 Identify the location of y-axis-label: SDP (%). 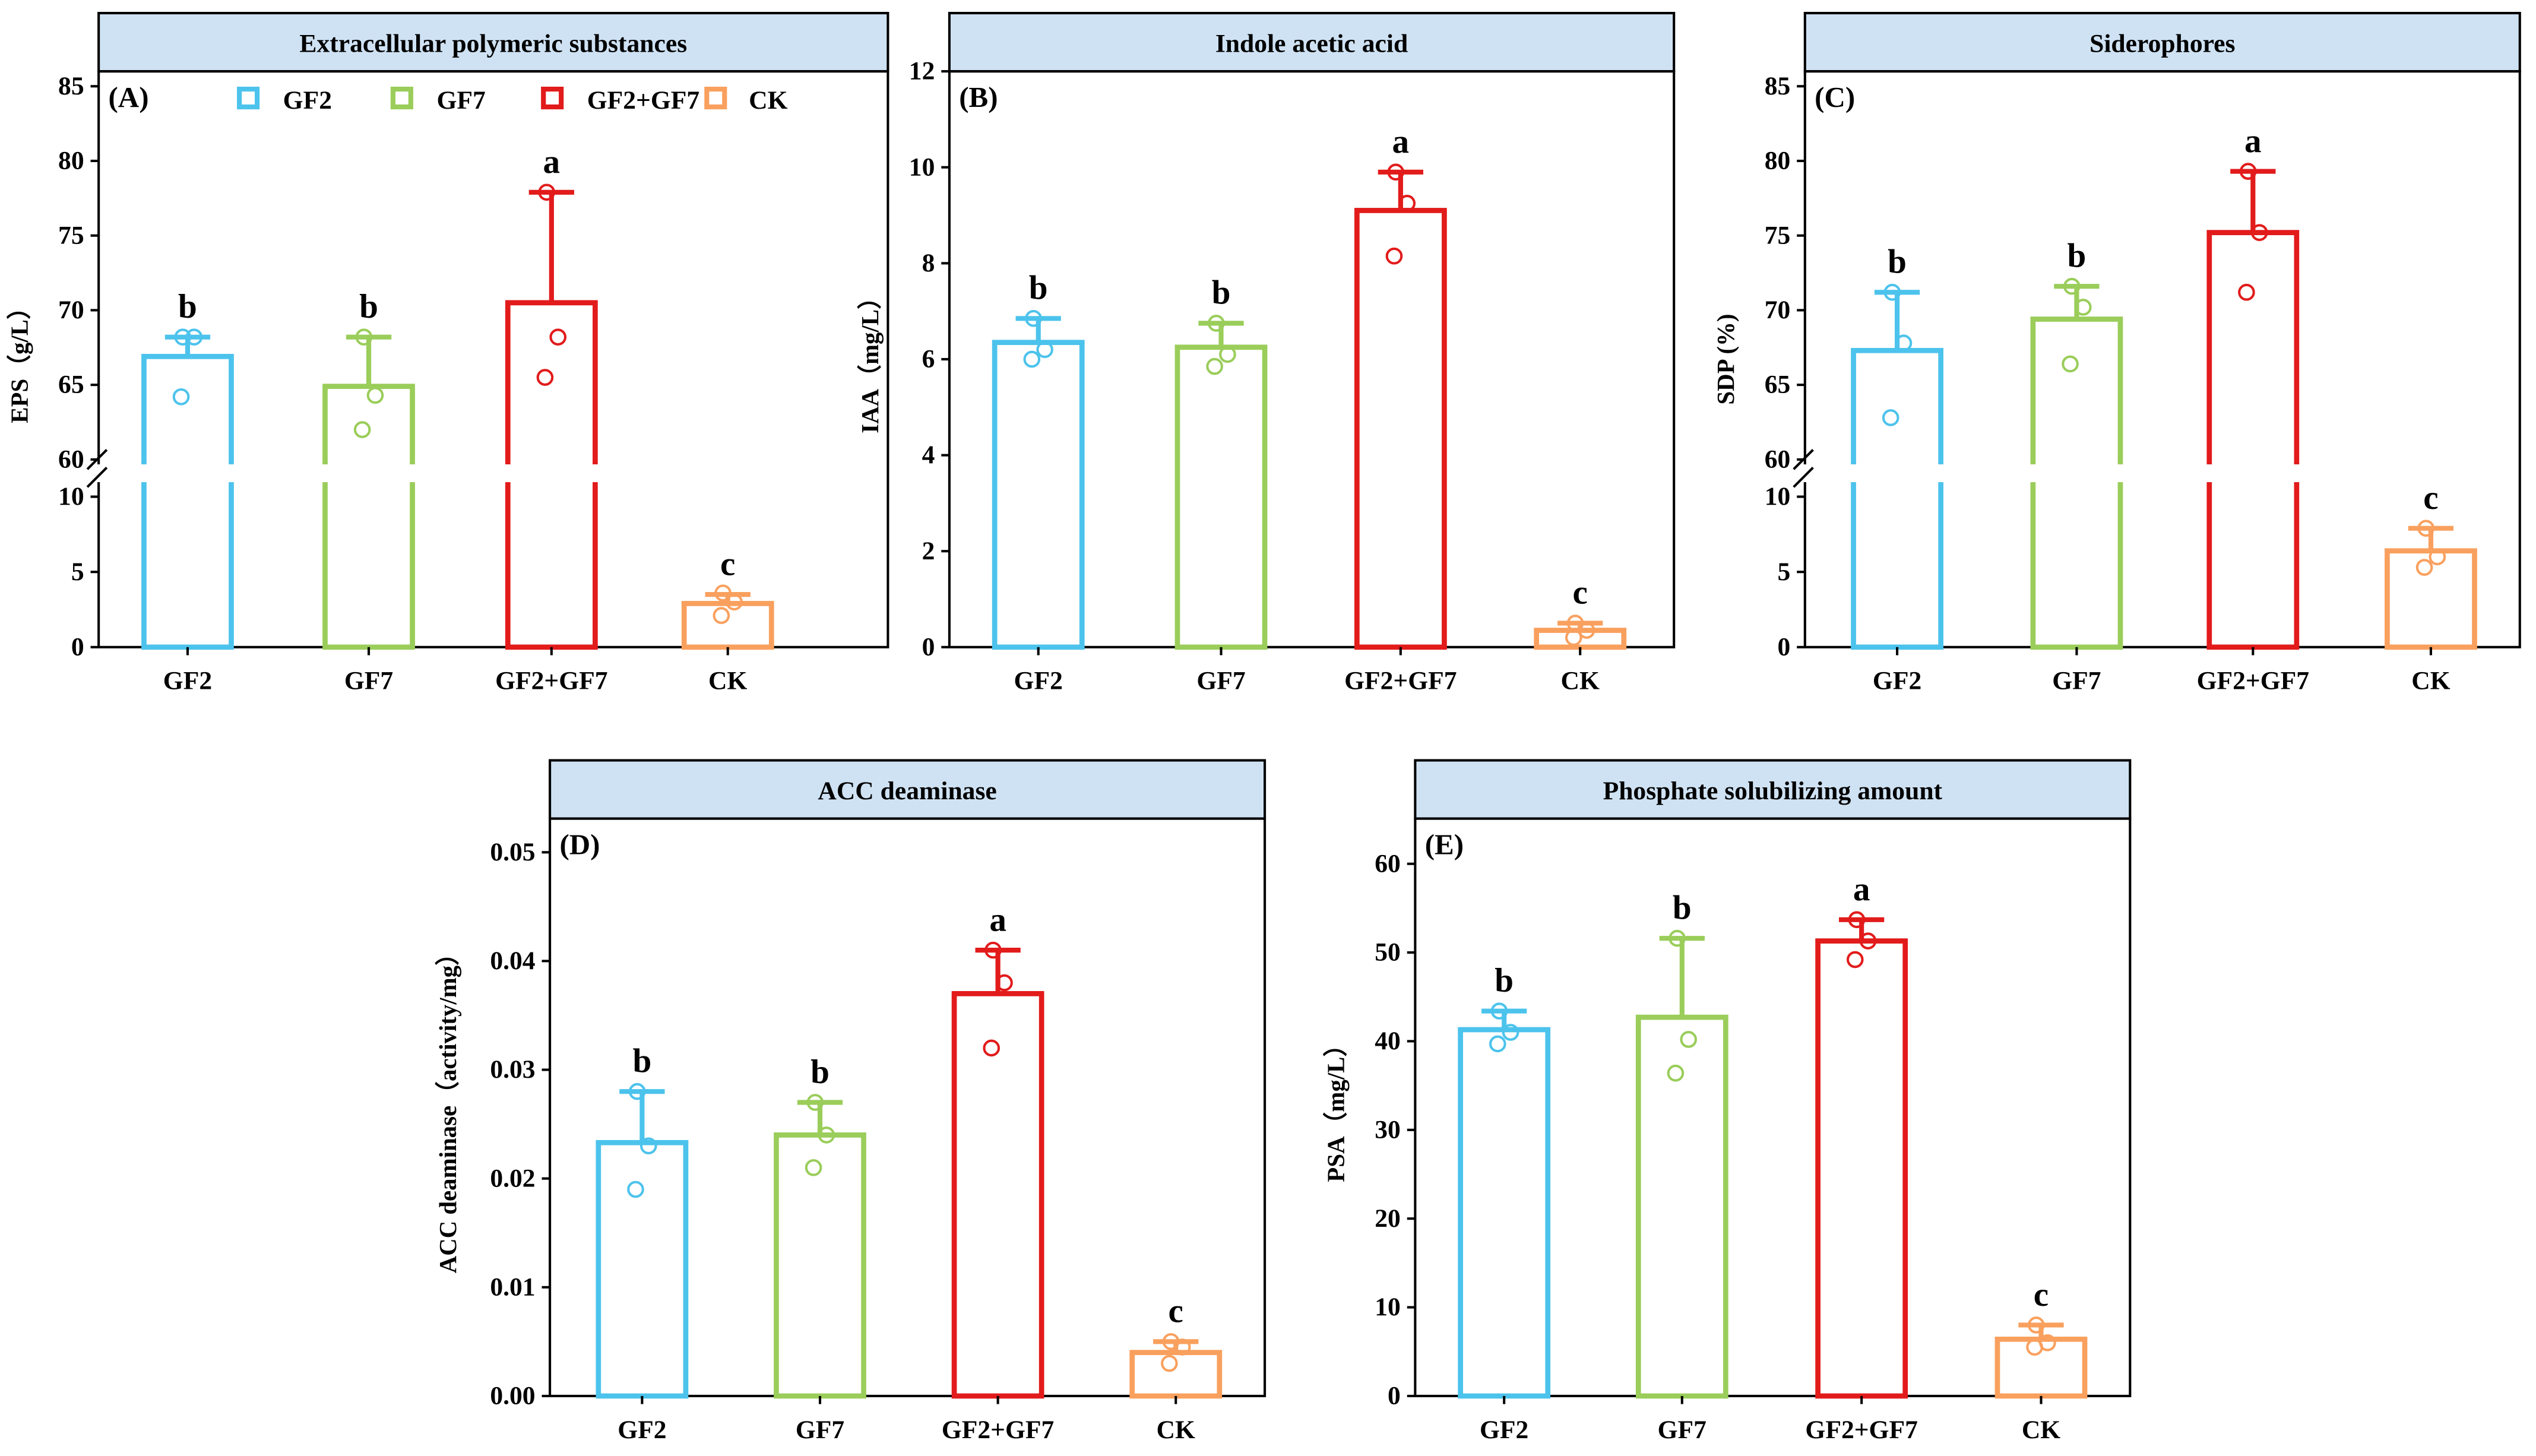
(1725, 359).